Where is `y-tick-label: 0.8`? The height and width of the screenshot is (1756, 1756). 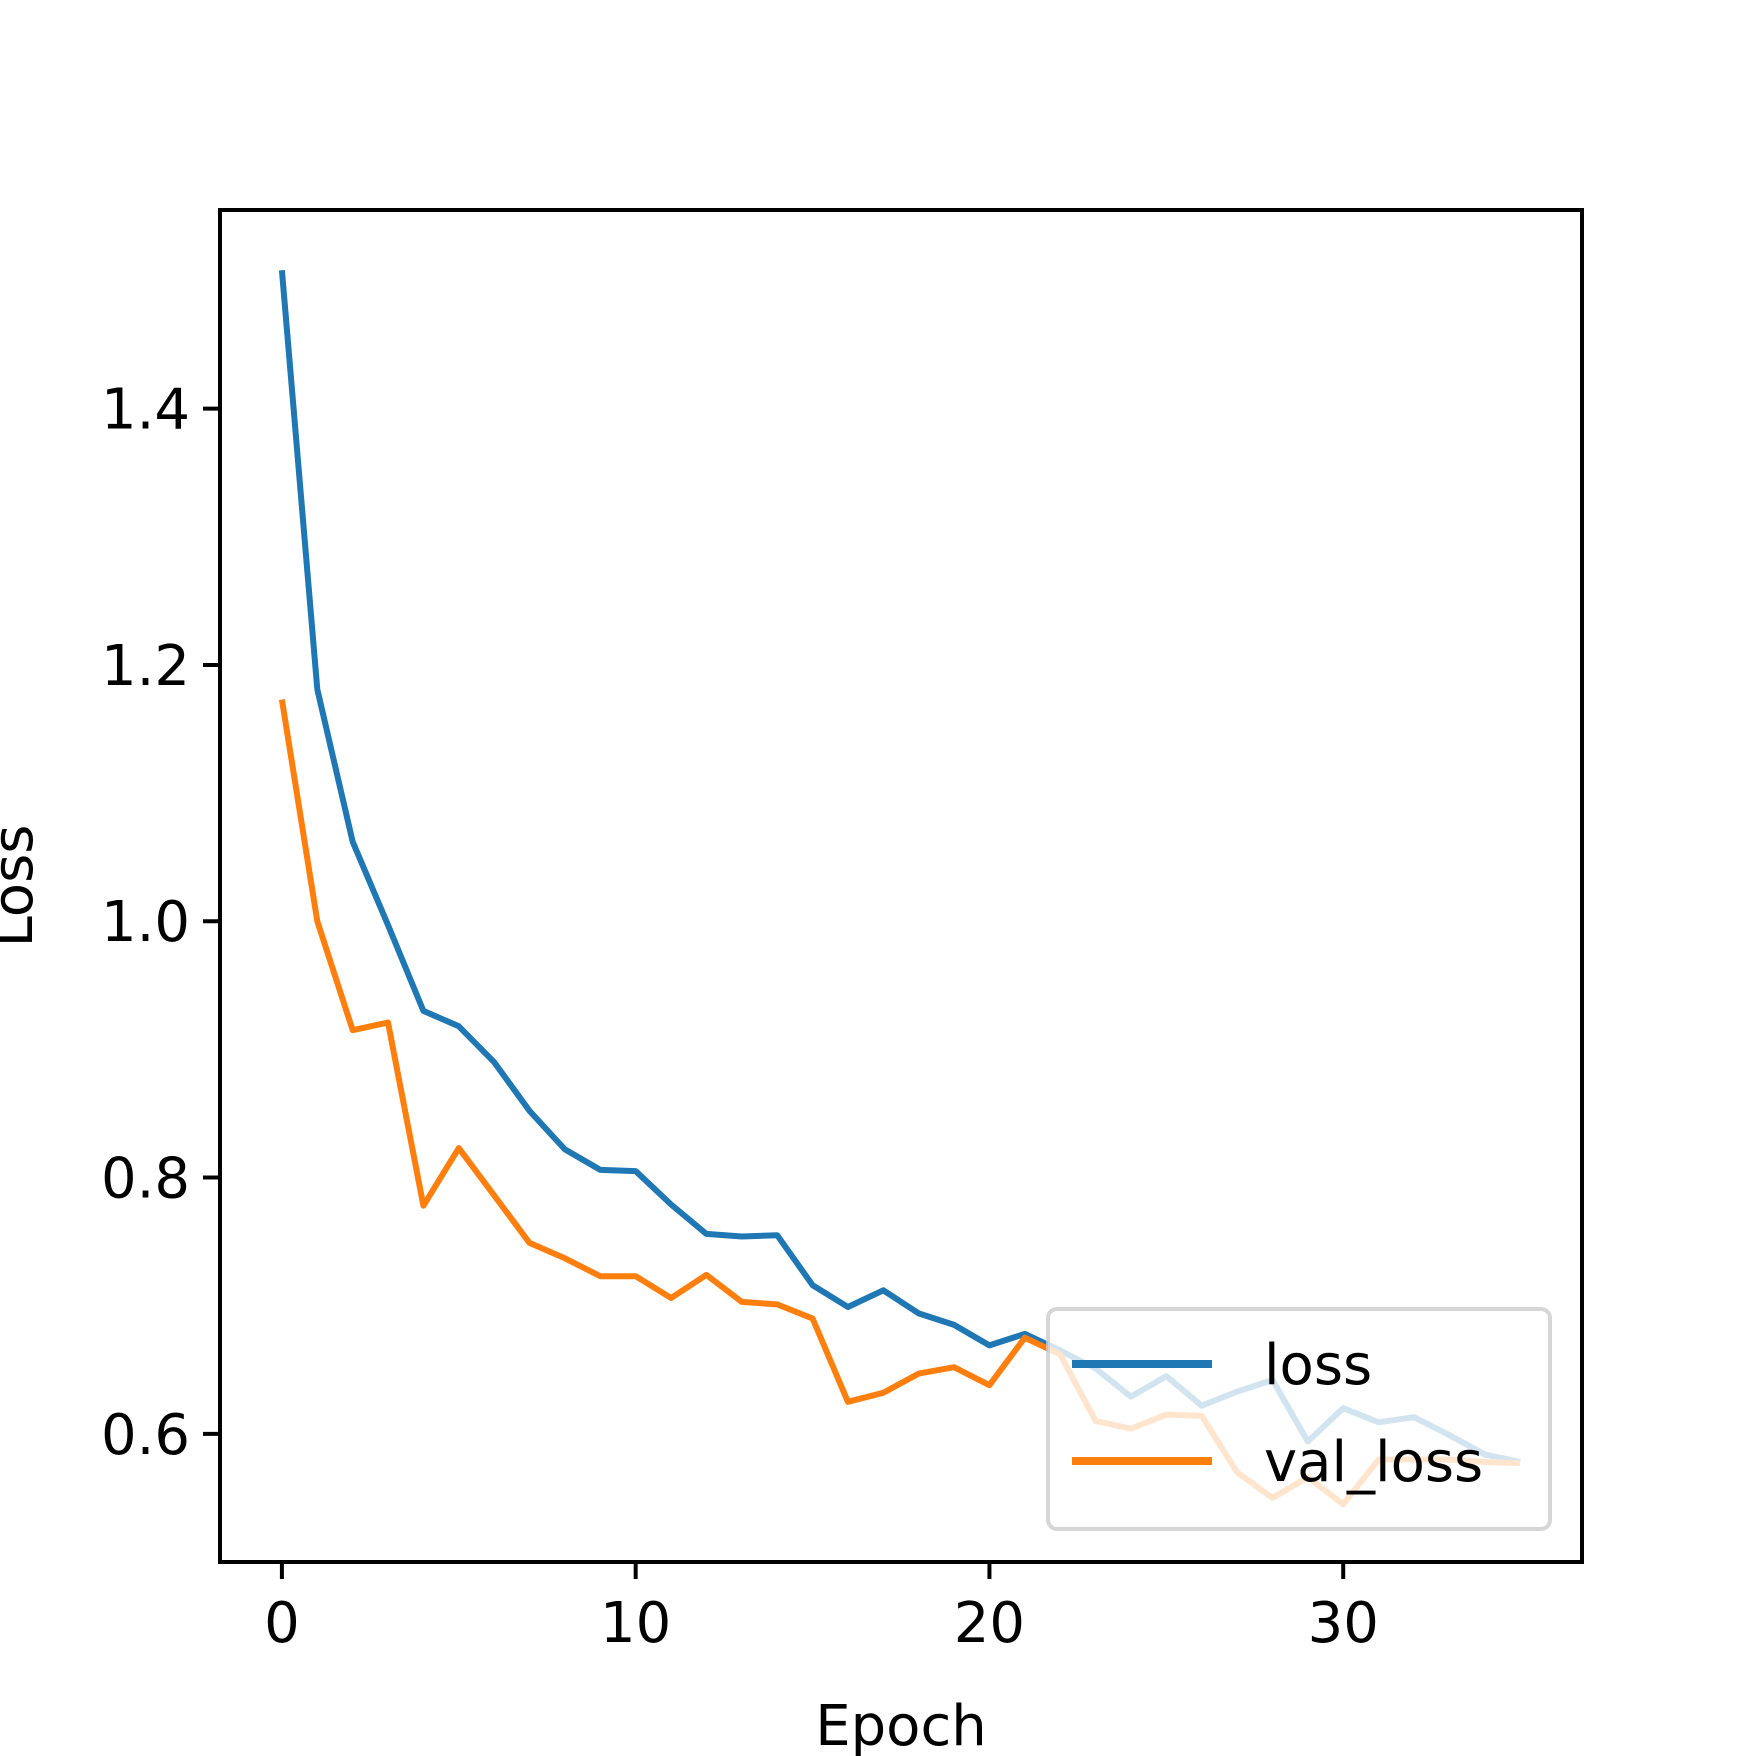 y-tick-label: 0.8 is located at coordinates (145, 1179).